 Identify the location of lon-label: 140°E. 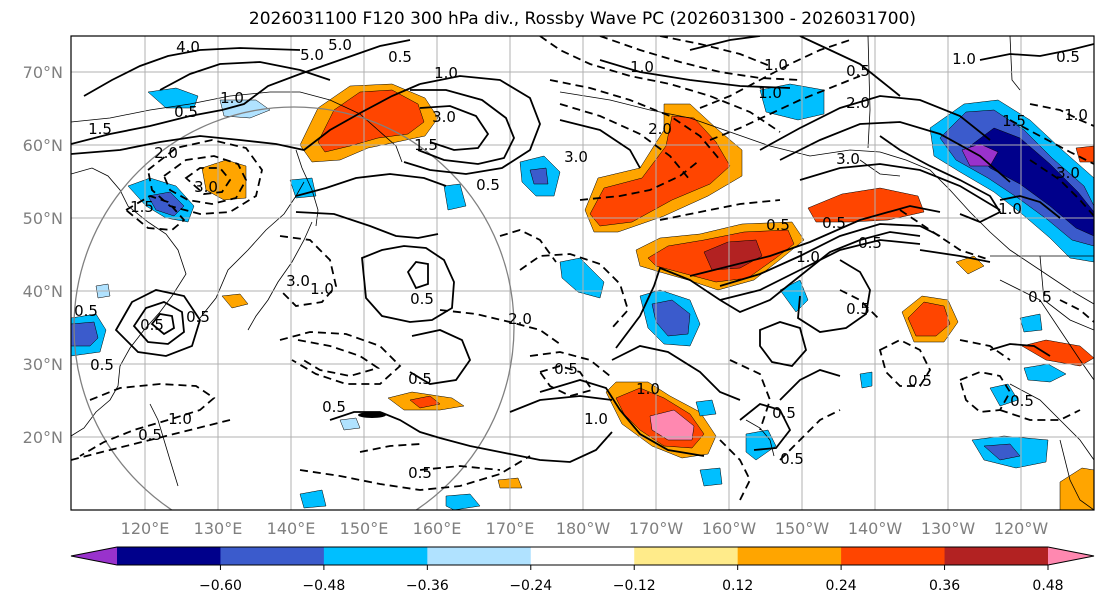
(291, 528).